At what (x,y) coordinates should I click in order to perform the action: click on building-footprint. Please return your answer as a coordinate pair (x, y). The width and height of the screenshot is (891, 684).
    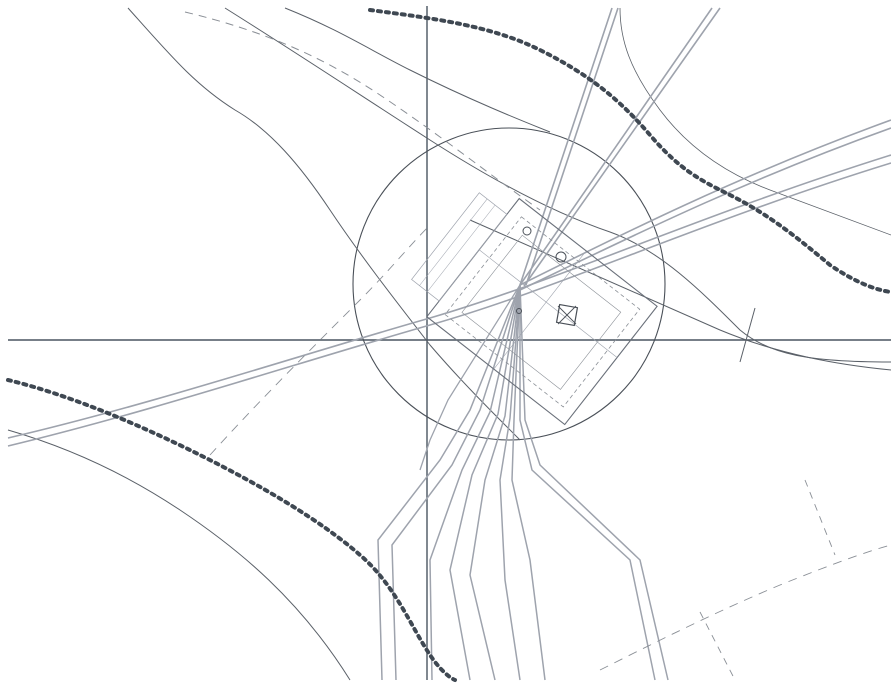
    Looking at the image, I should click on (534, 309).